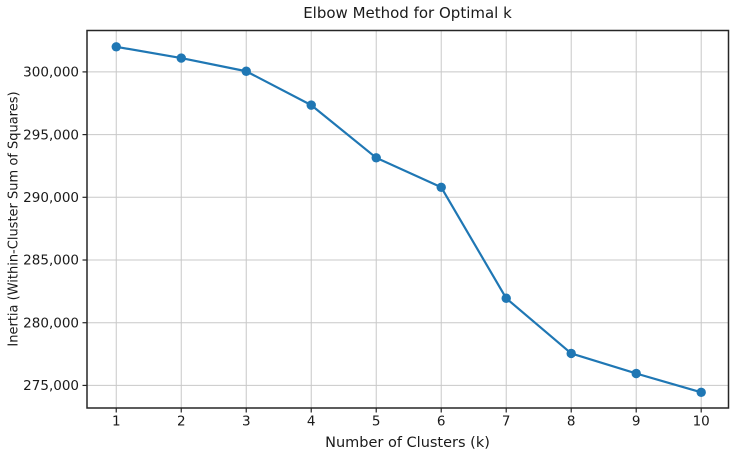  What do you see at coordinates (246, 422) in the screenshot?
I see `x-tick-label: 3` at bounding box center [246, 422].